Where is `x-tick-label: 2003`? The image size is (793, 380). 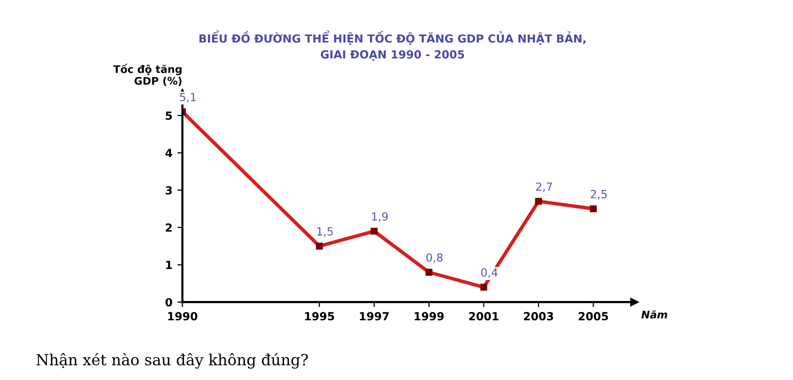 x-tick-label: 2003 is located at coordinates (539, 316).